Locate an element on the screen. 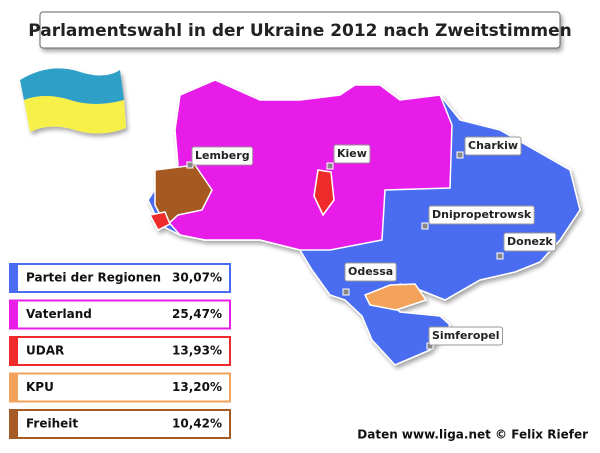  city-label: Kiew is located at coordinates (352, 153).